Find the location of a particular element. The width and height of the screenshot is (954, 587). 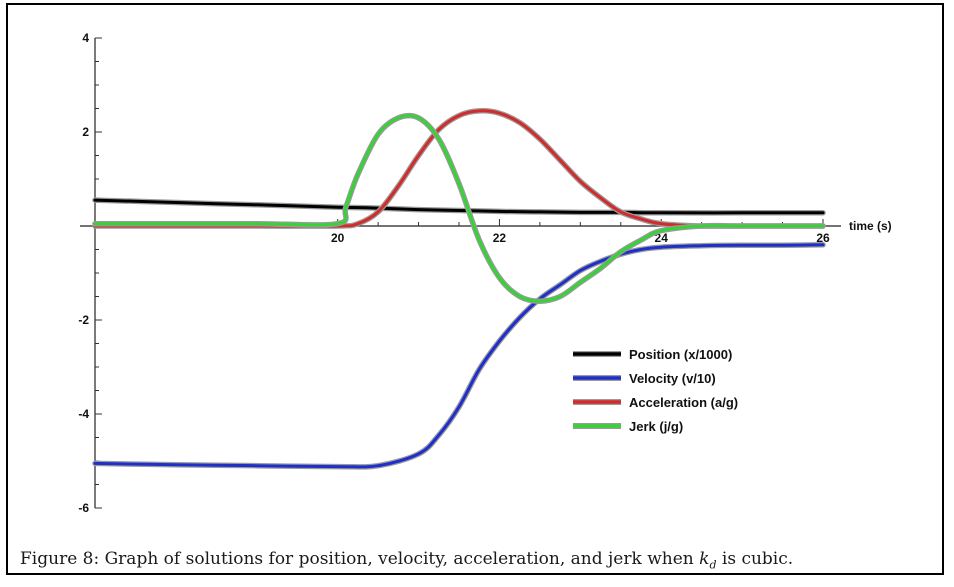

series-line-position is located at coordinates (459, 206).